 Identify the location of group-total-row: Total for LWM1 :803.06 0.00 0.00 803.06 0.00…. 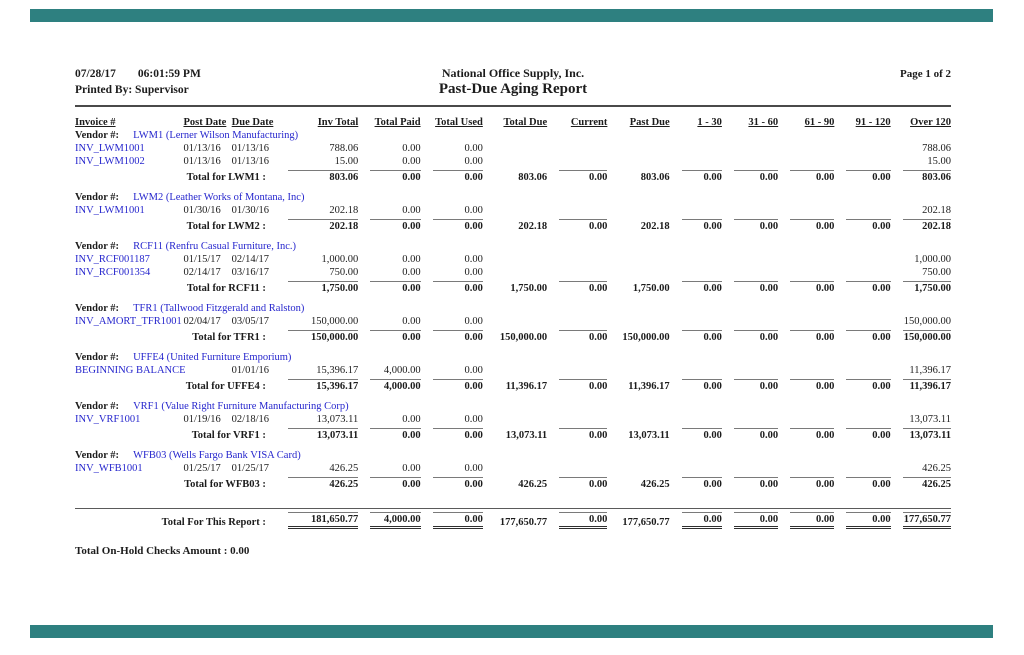
(513, 176).